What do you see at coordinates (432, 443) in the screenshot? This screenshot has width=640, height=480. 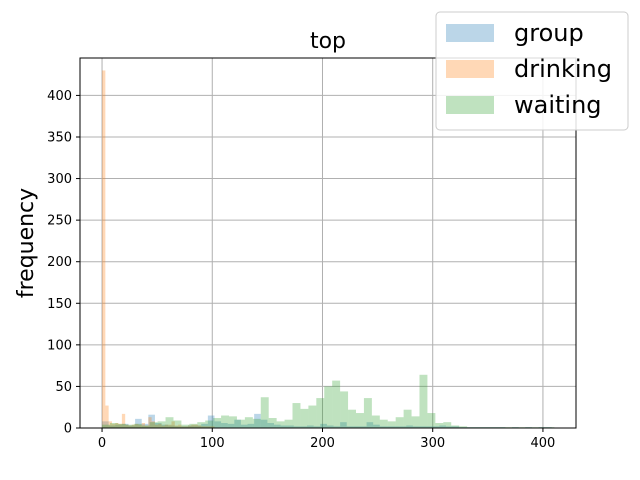 I see `x-tick-label: 300` at bounding box center [432, 443].